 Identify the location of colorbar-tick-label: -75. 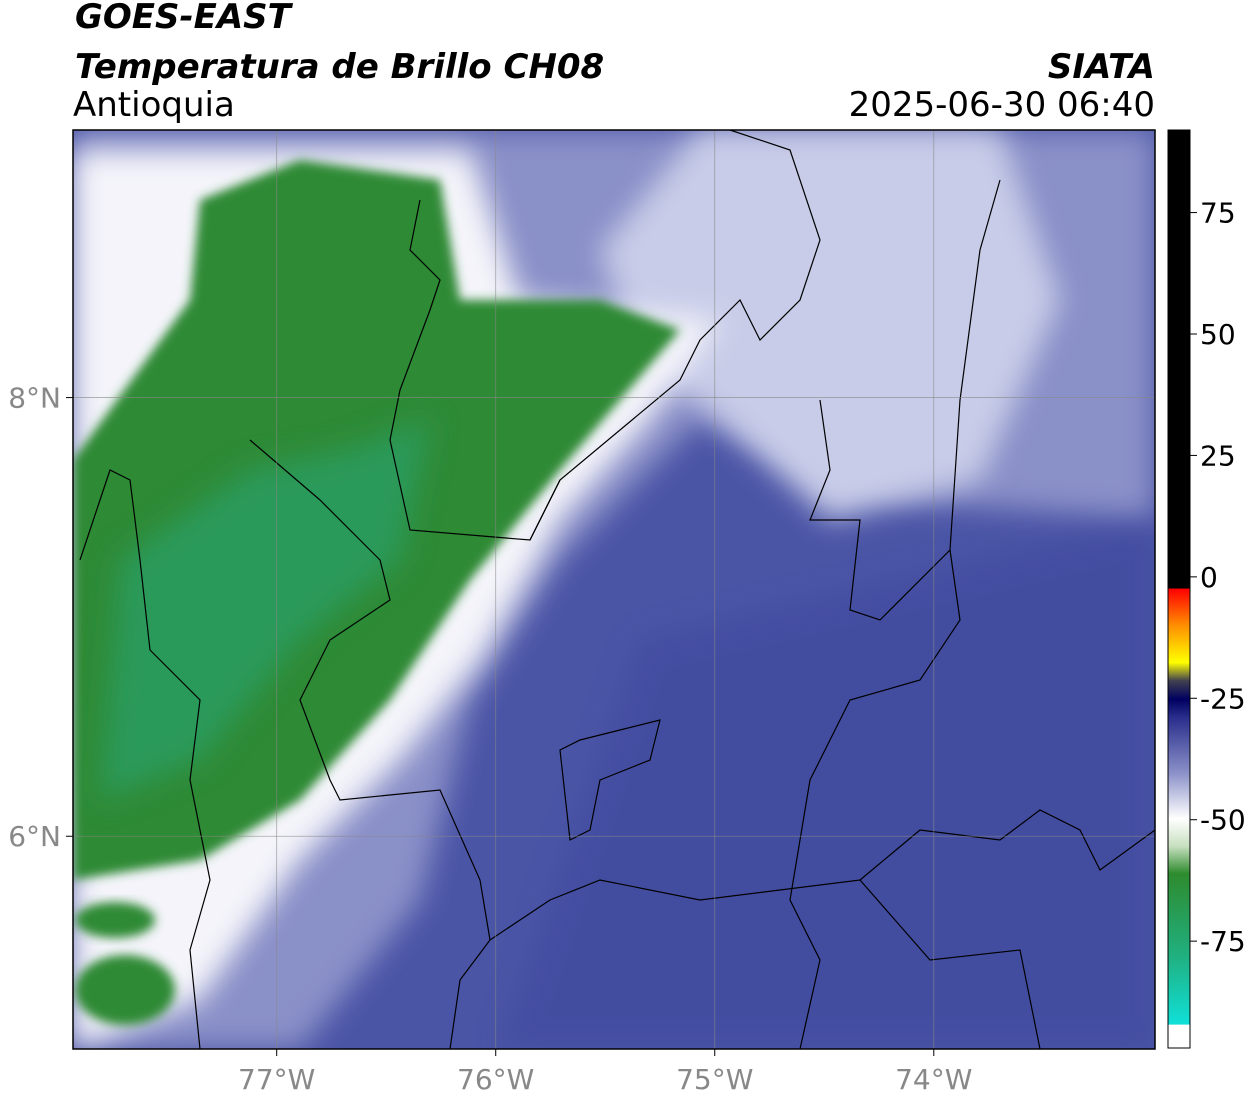
(1223, 941).